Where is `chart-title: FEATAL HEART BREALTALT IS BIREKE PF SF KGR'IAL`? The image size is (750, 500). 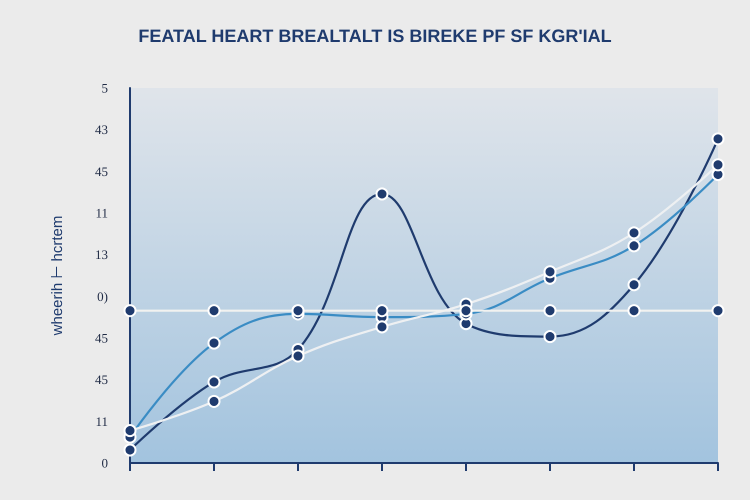 chart-title: FEATAL HEART BREALTALT IS BIREKE PF SF KGR'IAL is located at coordinates (375, 36).